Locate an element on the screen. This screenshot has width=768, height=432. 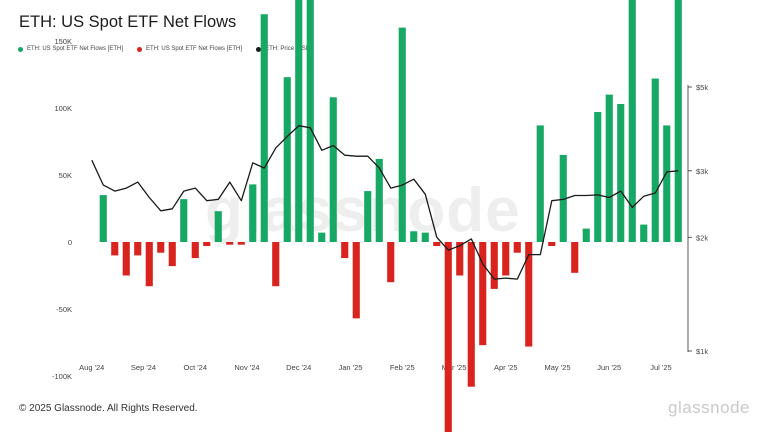
legend-marker-red is located at coordinates (140, 49).